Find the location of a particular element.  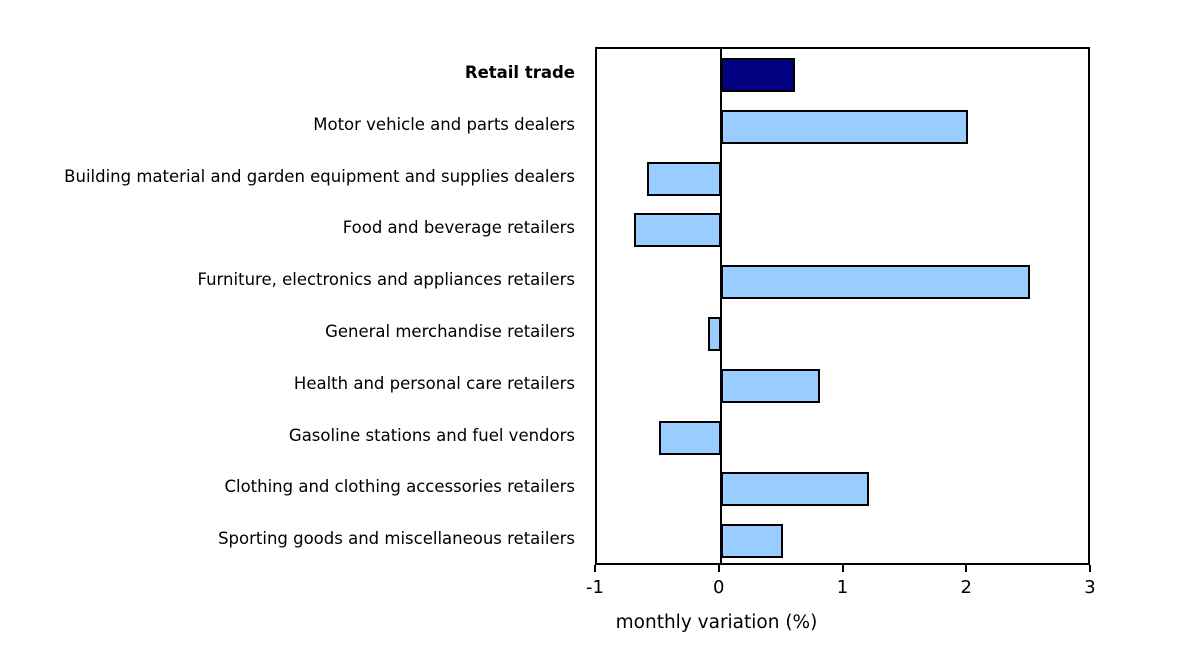

category-label: Gasoline stations and fuel vendors is located at coordinates (431, 435).